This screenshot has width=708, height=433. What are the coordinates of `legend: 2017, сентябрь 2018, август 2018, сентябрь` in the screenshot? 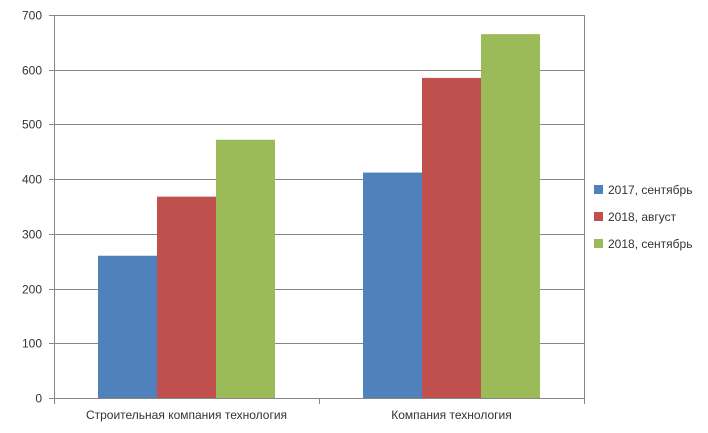 It's located at (643, 217).